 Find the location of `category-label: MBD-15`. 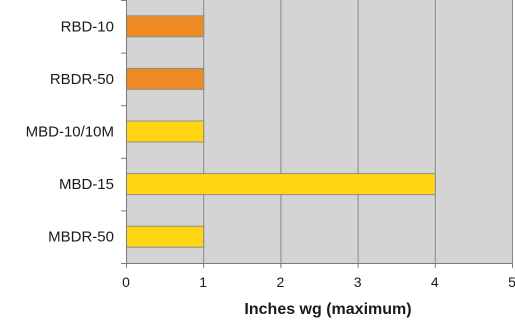

category-label: MBD-15 is located at coordinates (86, 184).